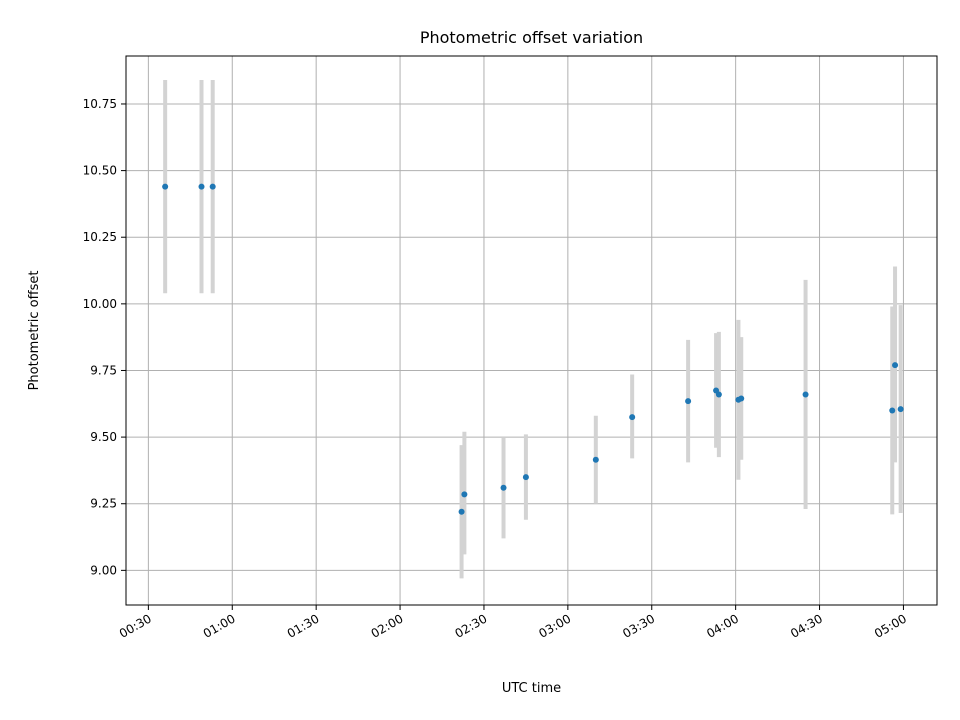 The width and height of the screenshot is (960, 720). Describe the element at coordinates (103, 370) in the screenshot. I see `y-tick-label: 9.75` at that location.